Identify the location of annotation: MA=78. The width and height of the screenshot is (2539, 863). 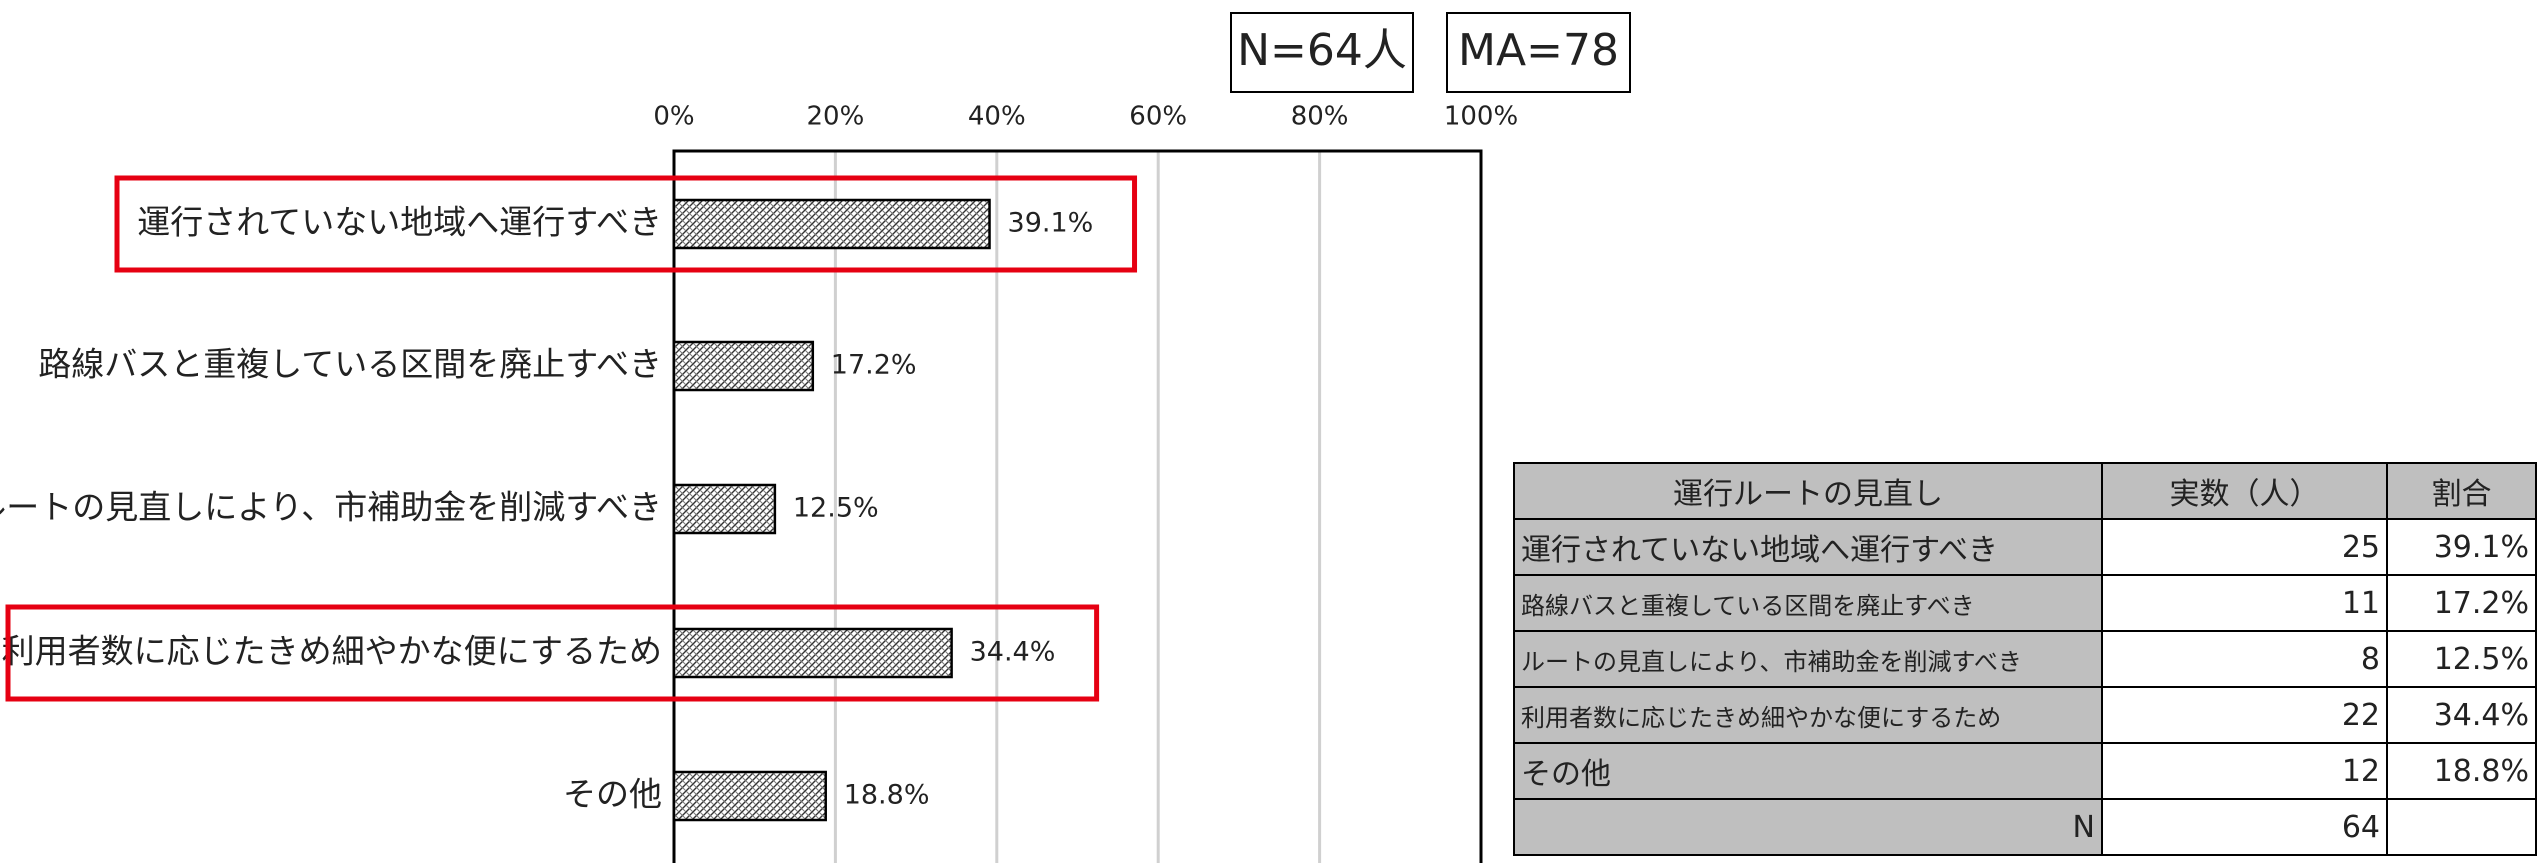
(1538, 50).